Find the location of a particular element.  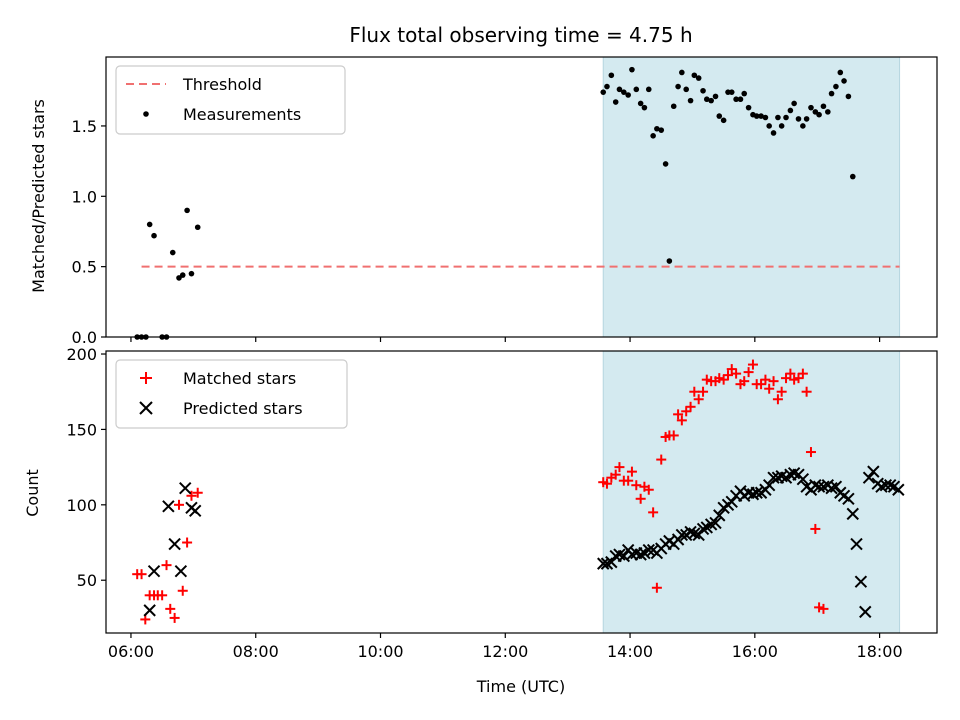

x-tick-label: 16:00 is located at coordinates (755, 651).